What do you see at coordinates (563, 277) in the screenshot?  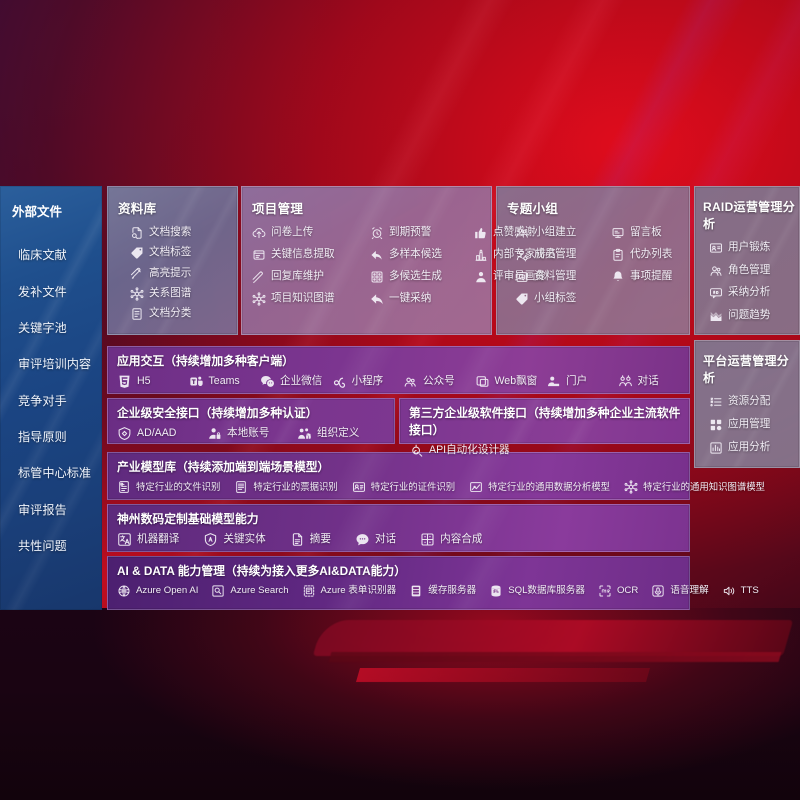 I see `feature-item: 资料管理` at bounding box center [563, 277].